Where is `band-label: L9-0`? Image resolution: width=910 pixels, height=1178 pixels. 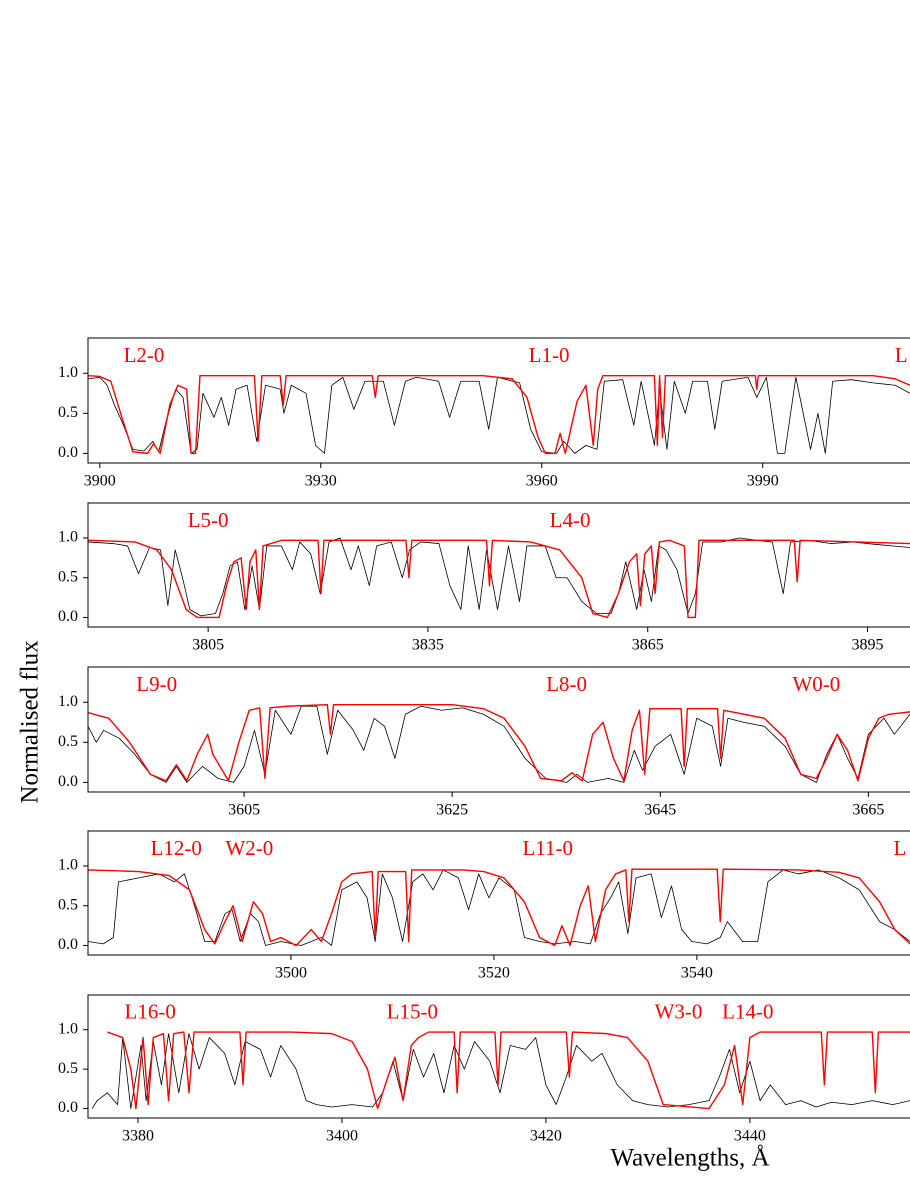
band-label: L9-0 is located at coordinates (156, 684).